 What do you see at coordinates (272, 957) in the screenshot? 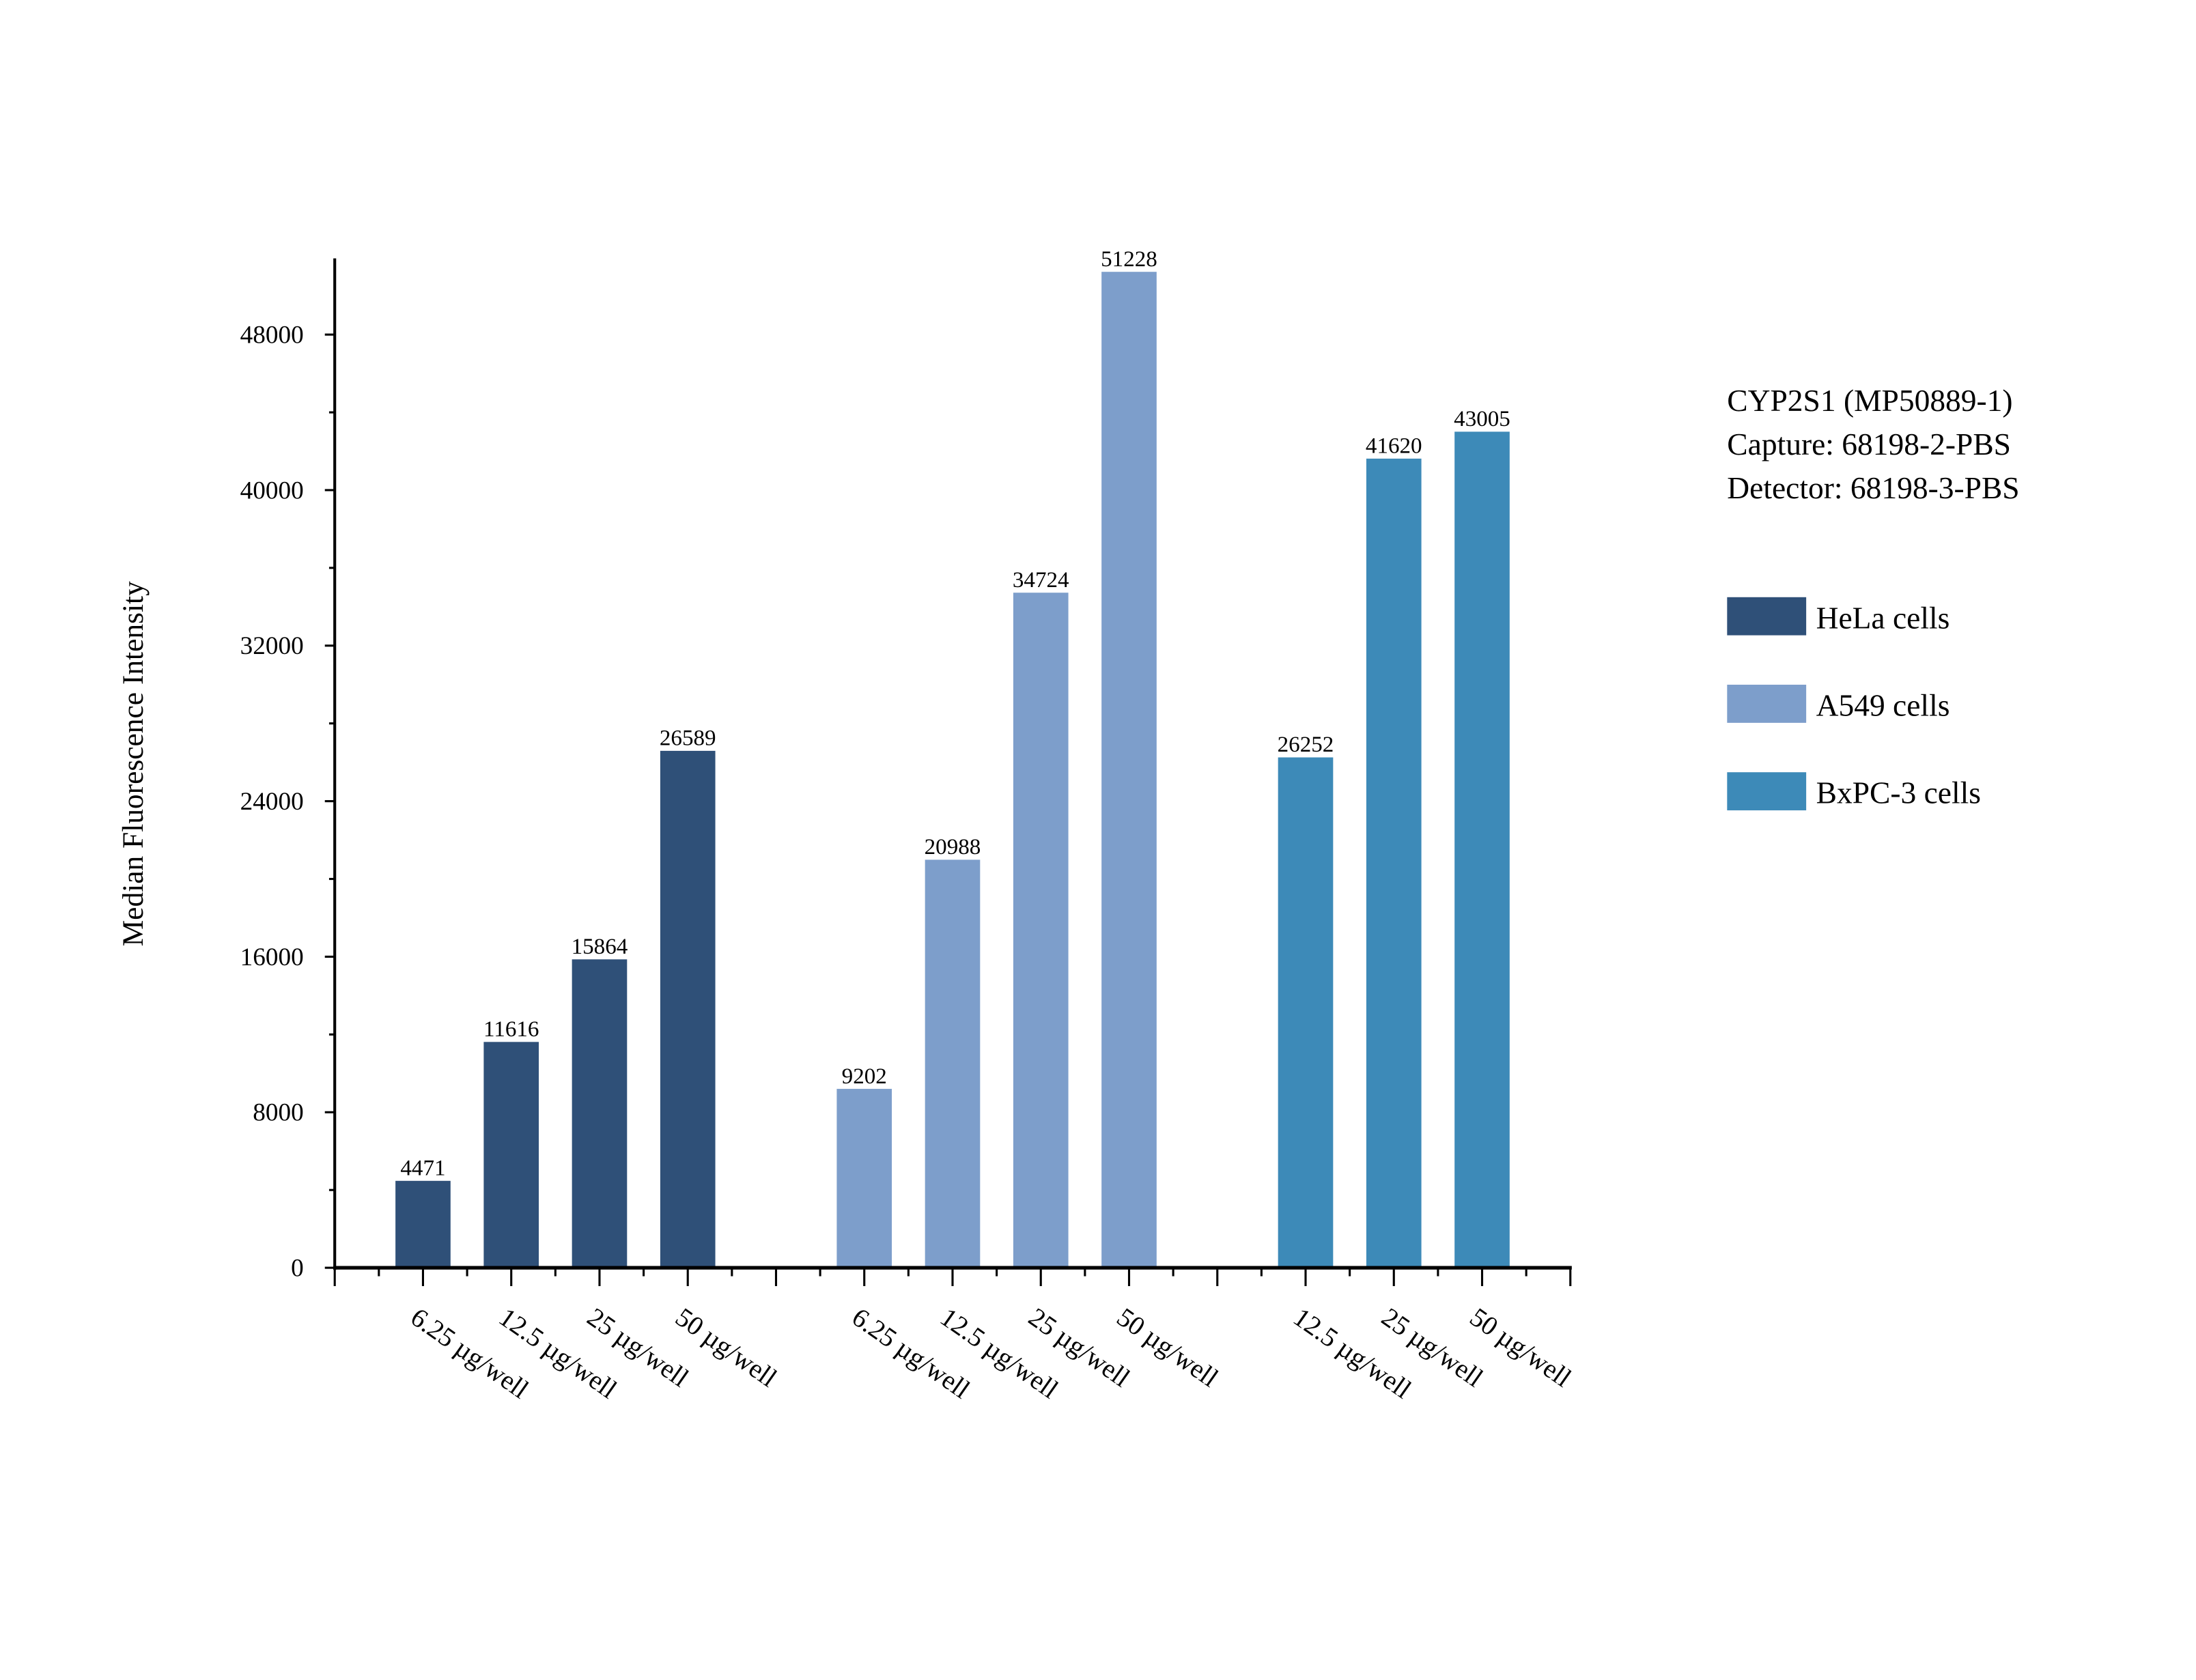
I see `y-tick-label: 16000` at bounding box center [272, 957].